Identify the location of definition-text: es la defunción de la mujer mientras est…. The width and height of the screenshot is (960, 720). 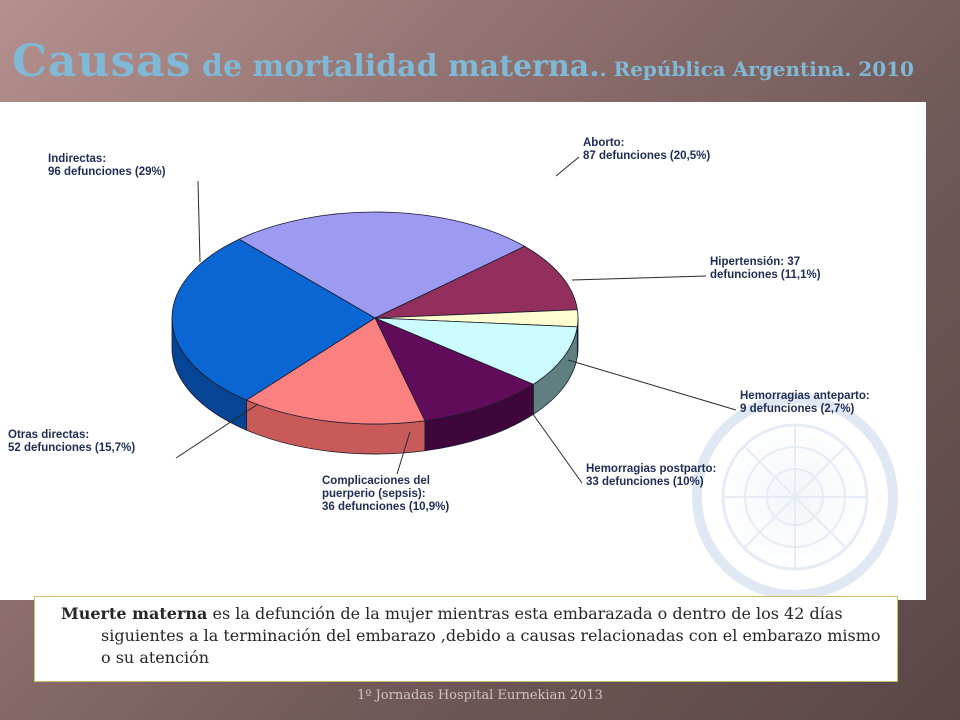
(491, 635).